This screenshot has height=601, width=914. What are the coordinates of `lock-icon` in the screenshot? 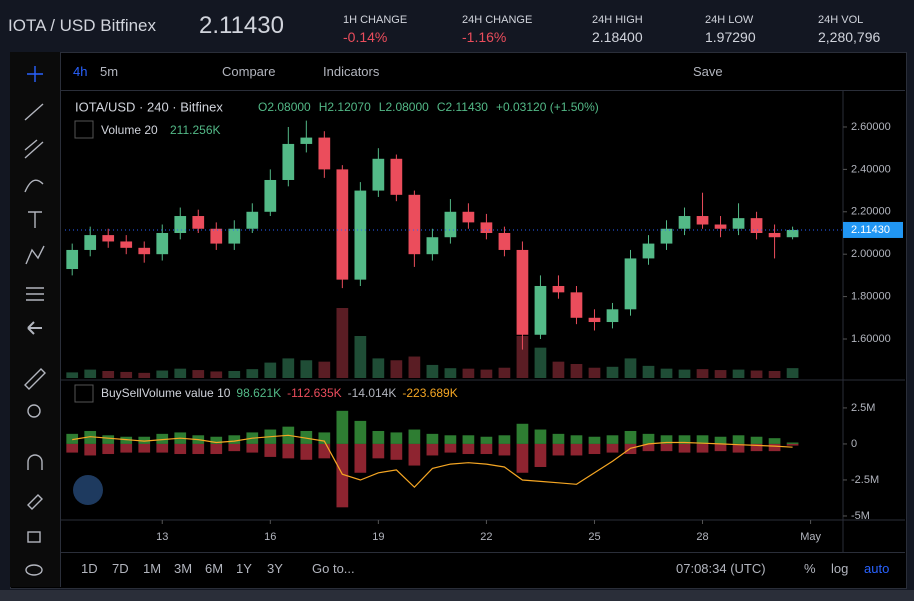 It's located at (34, 537).